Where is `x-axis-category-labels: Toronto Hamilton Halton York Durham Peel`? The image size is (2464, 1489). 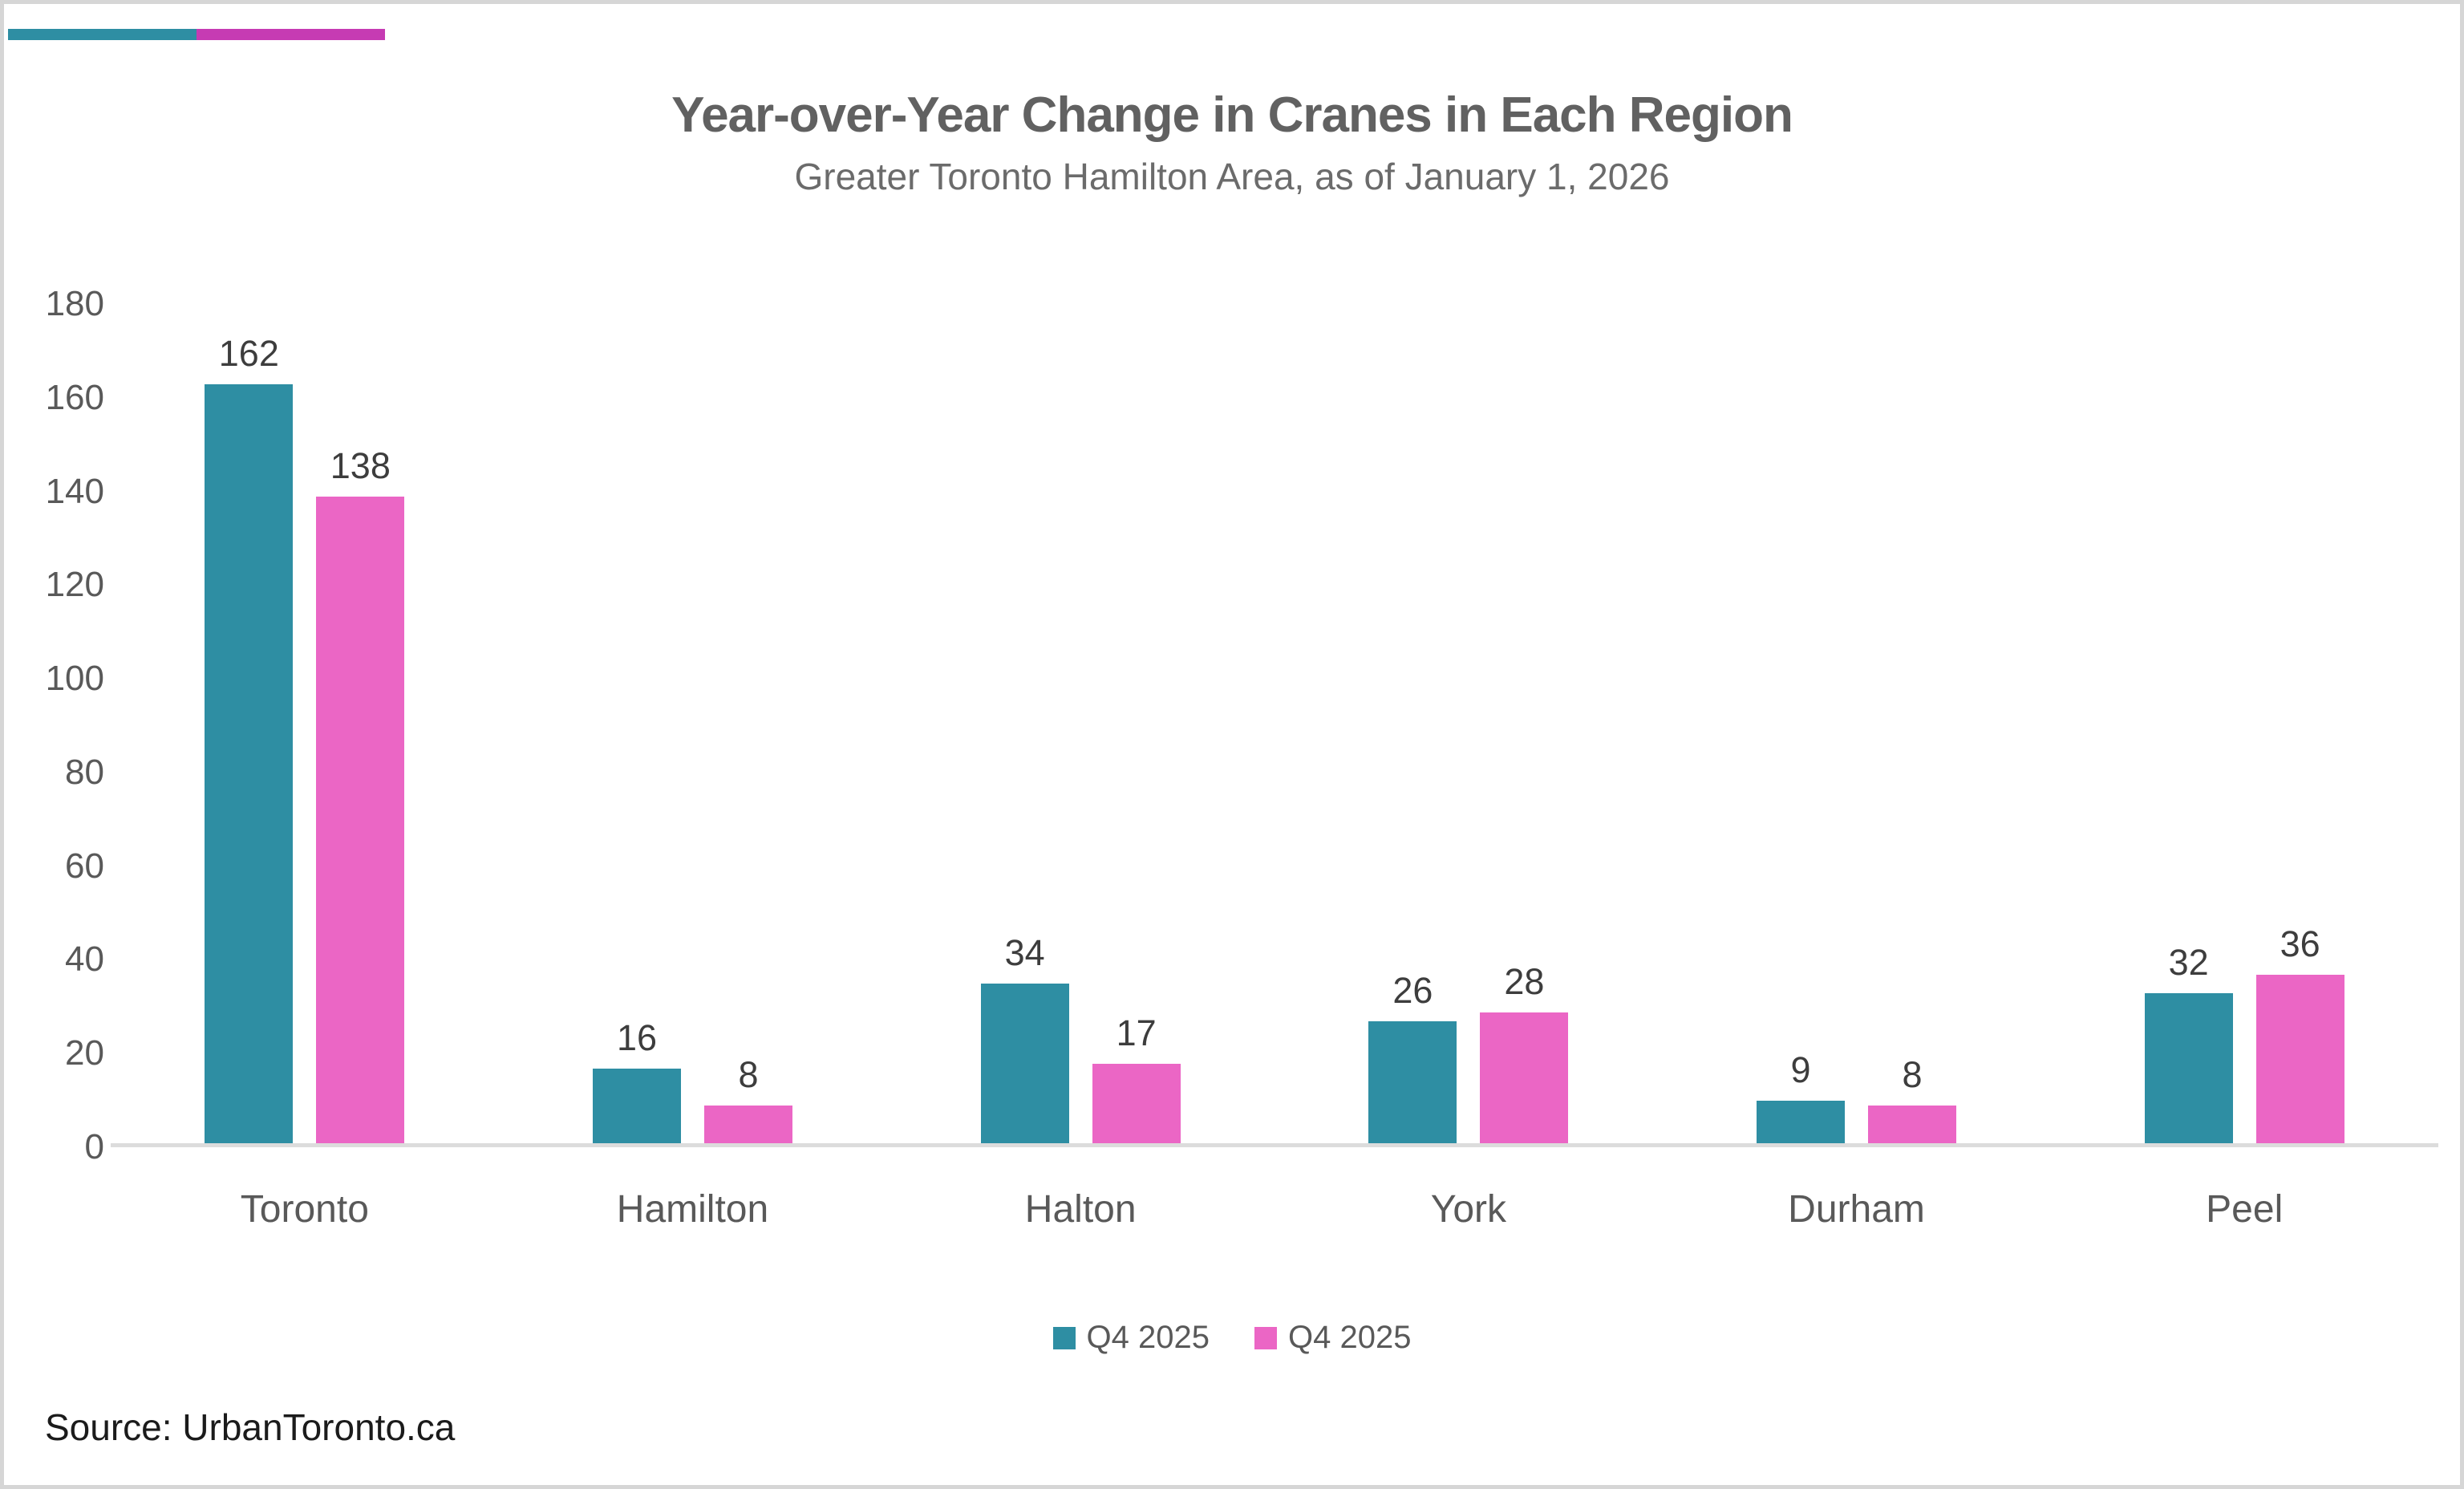 x-axis-category-labels: Toronto Hamilton Halton York Durham Peel is located at coordinates (1274, 1209).